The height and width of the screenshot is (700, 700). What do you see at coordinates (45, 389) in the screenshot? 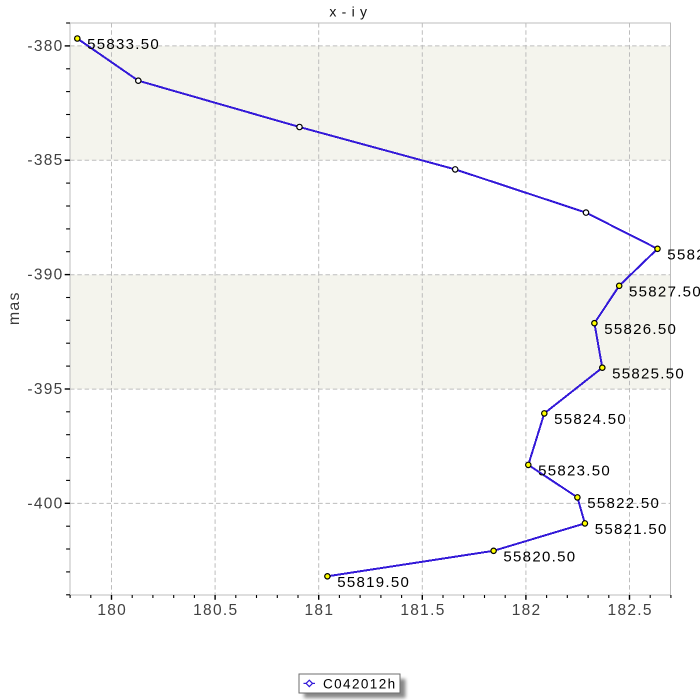
I see `svg-text: -395` at bounding box center [45, 389].